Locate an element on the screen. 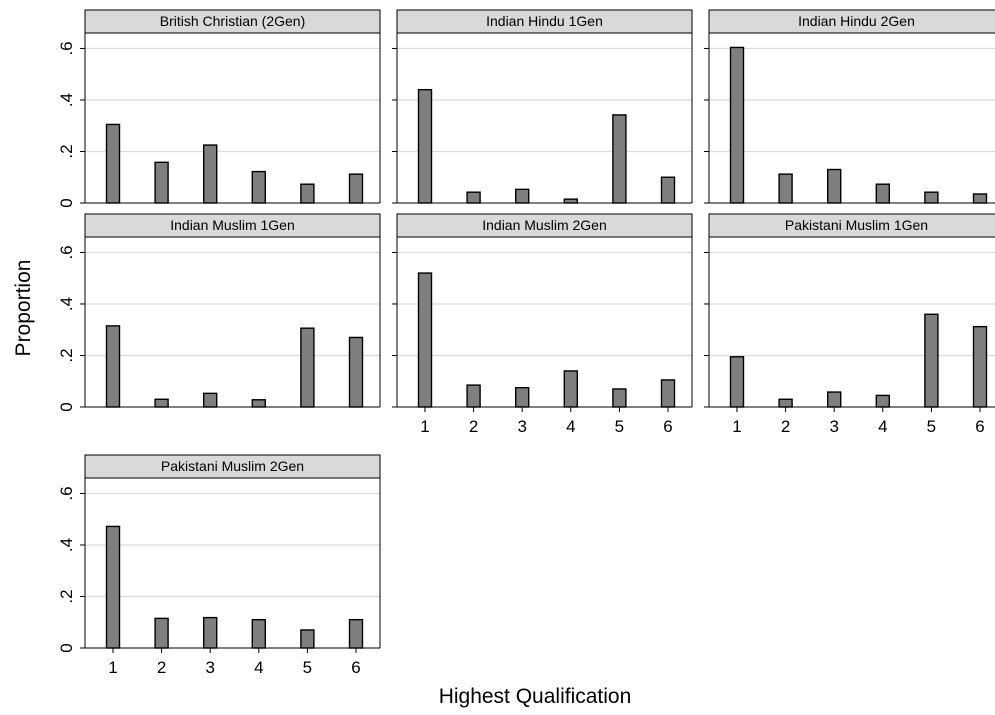 Image resolution: width=995 pixels, height=715 pixels. panel: Pakistani Muslim 2Gen 0 .2 .4 .6 1 2 3 4 5 6 is located at coordinates (219, 565).